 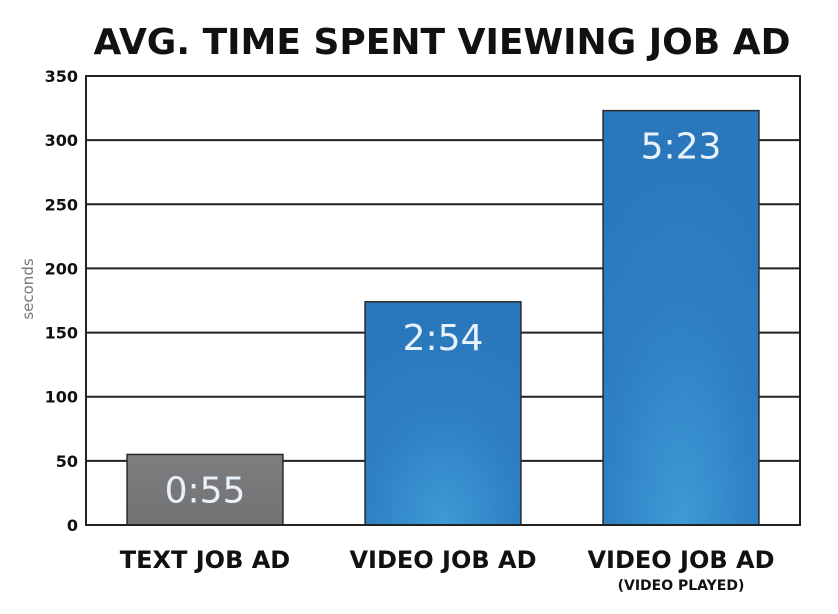 I want to click on y-axis-label: seconds, so click(x=28, y=288).